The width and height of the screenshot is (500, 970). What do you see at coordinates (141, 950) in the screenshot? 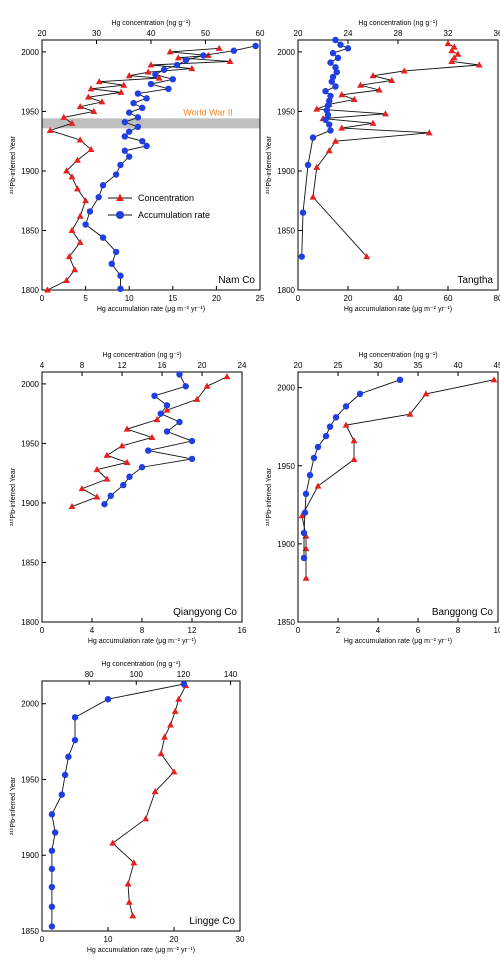
I see `bottom-axis-label: Hg accumulation rate (μg m⁻² yr⁻¹)` at bounding box center [141, 950].